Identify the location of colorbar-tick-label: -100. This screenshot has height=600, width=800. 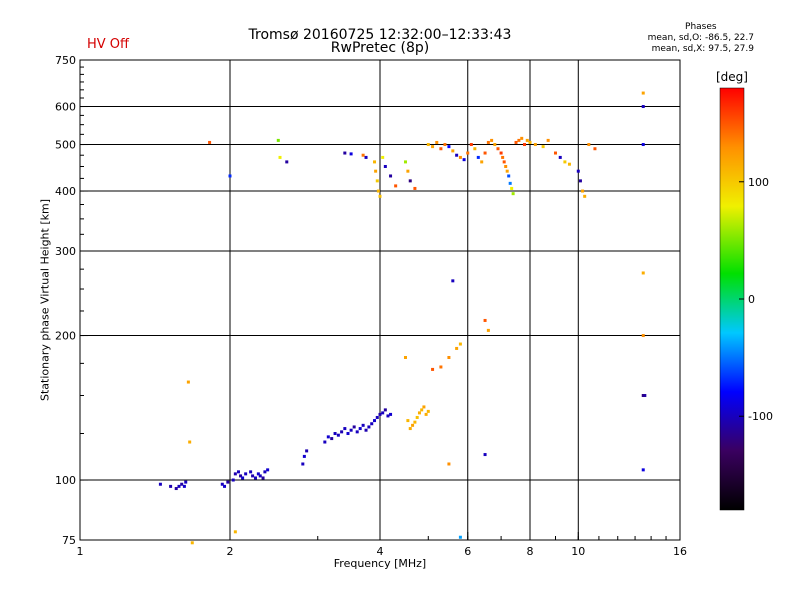
(760, 416).